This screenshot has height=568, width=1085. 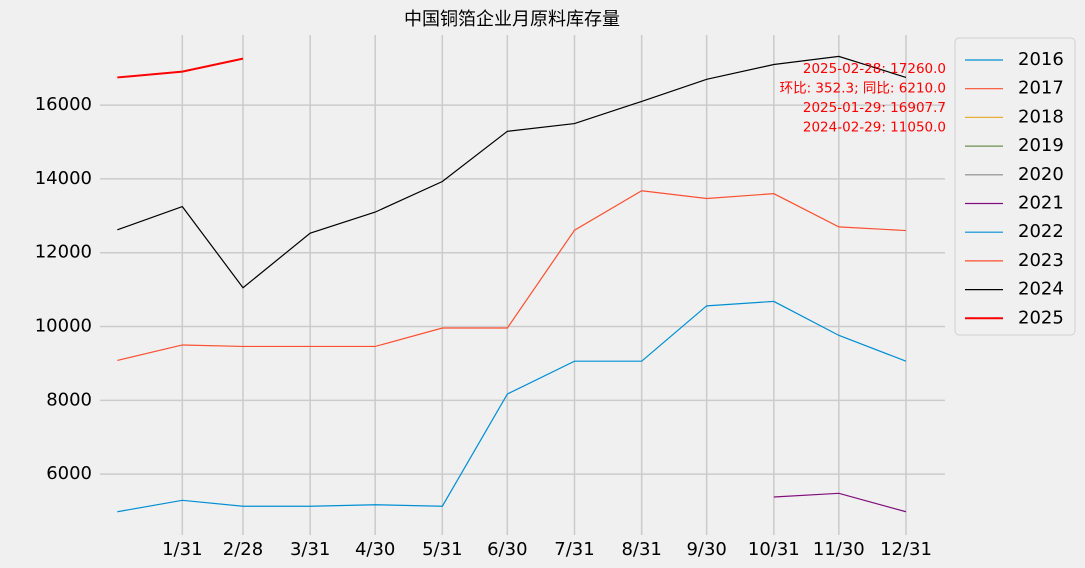 I want to click on y-tick-label: 10000, so click(x=63, y=326).